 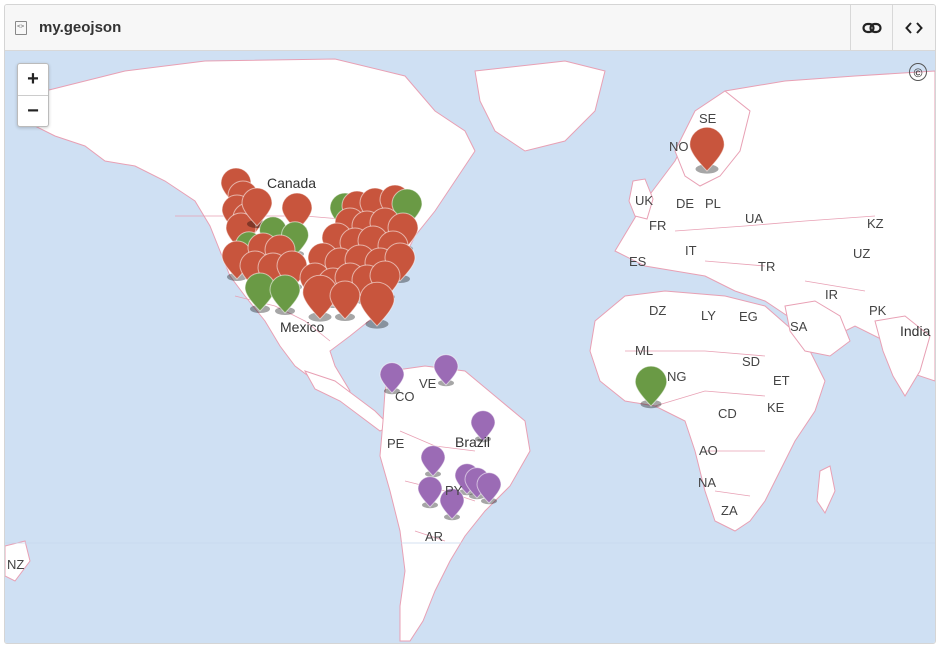 What do you see at coordinates (862, 253) in the screenshot?
I see `label-uz: UZ` at bounding box center [862, 253].